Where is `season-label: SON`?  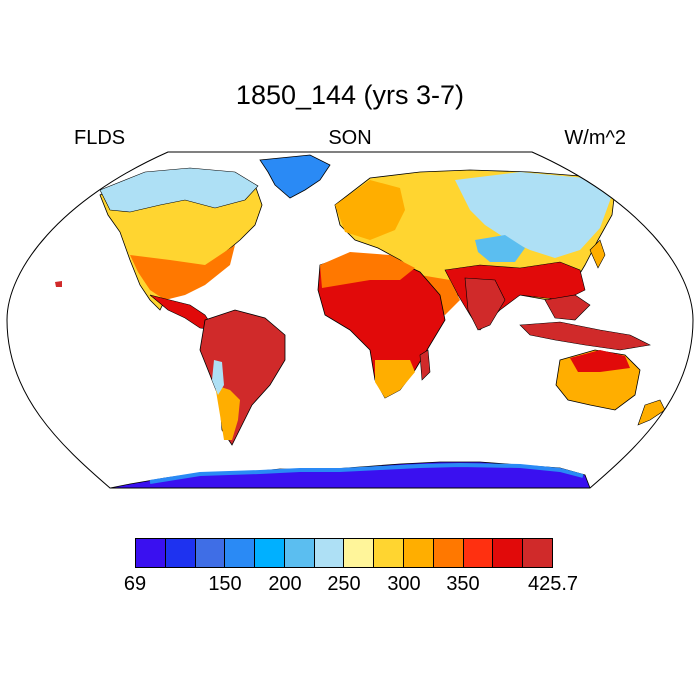
season-label: SON is located at coordinates (350, 138).